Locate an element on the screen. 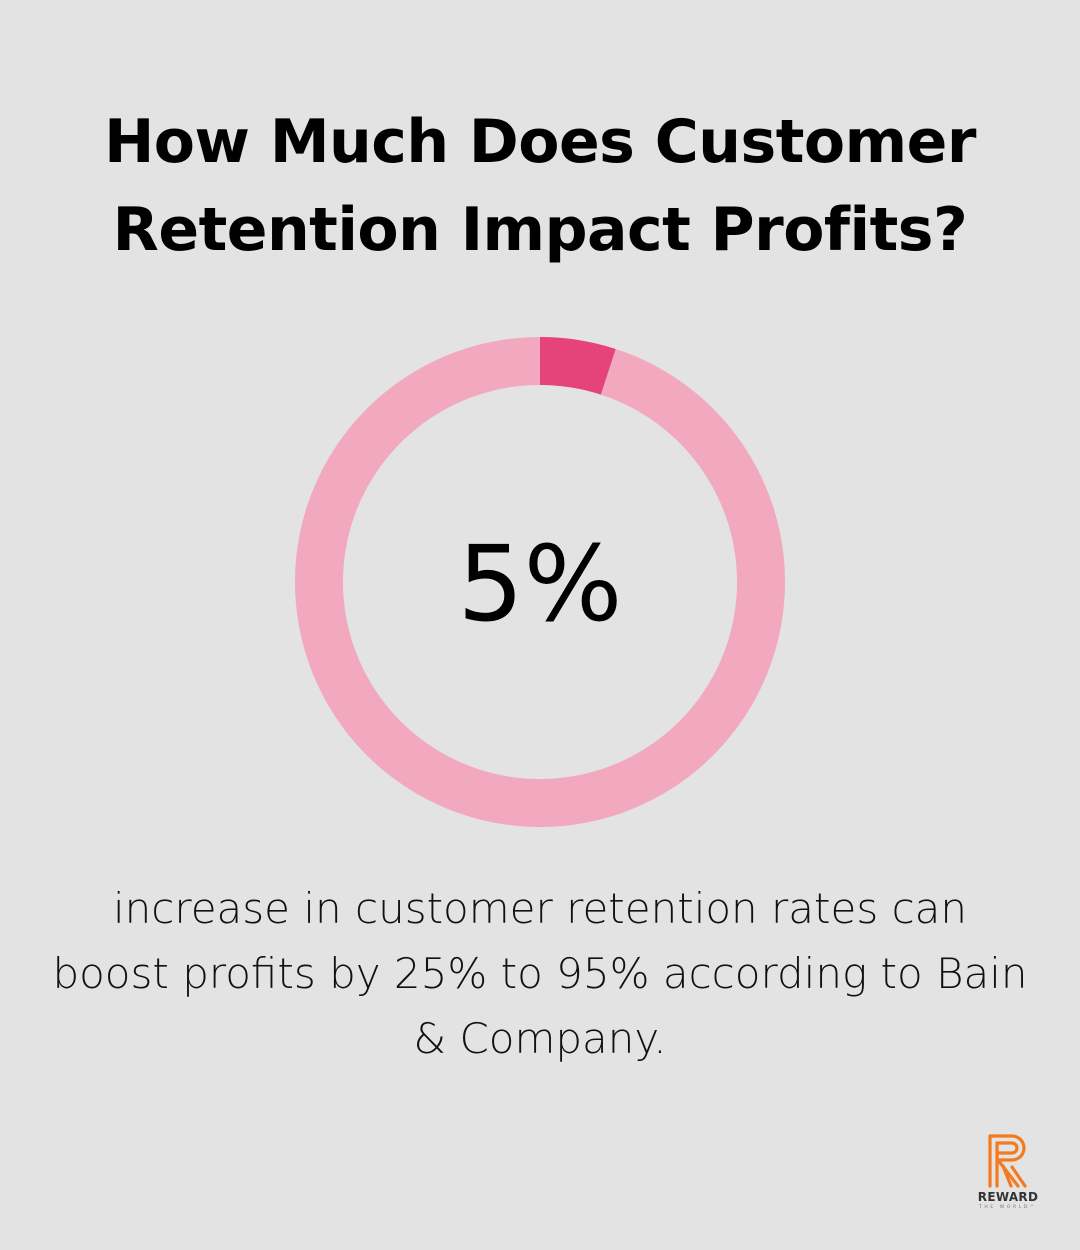 The image size is (1080, 1250). logo-tagline: THE WORLD™ is located at coordinates (1008, 1207).